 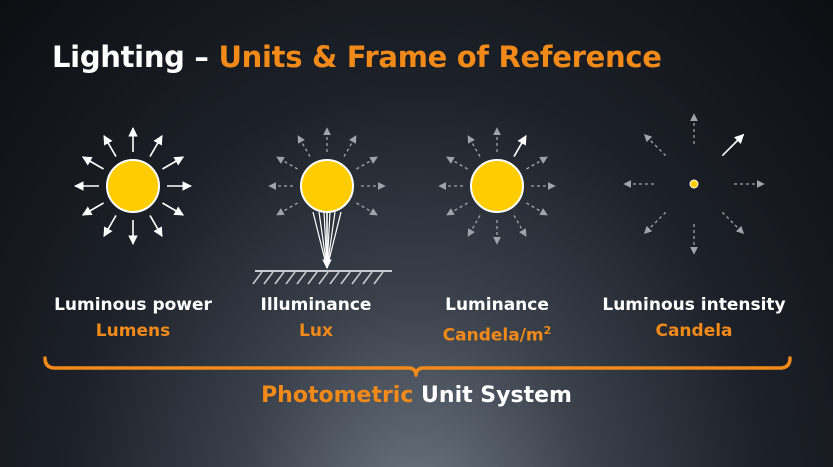 I want to click on luminous-intensity-figure, so click(x=694, y=184).